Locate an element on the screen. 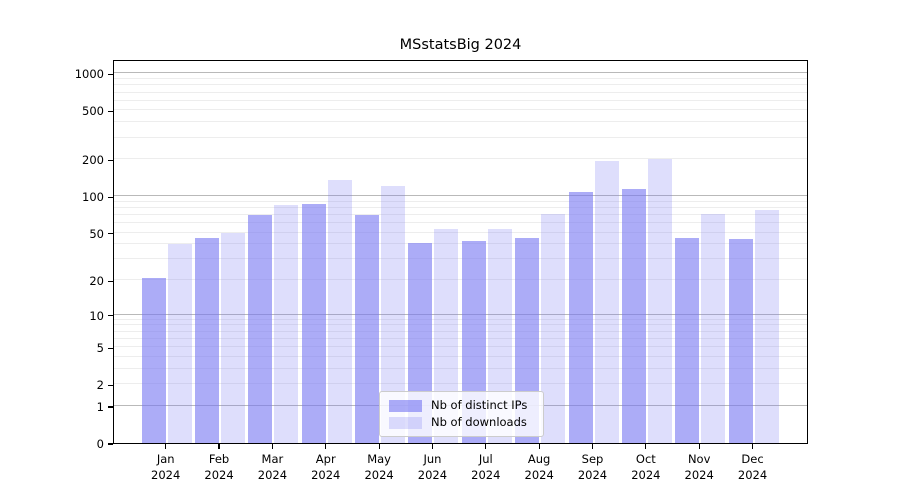  x-tick-label-may: May 2024 is located at coordinates (379, 467).